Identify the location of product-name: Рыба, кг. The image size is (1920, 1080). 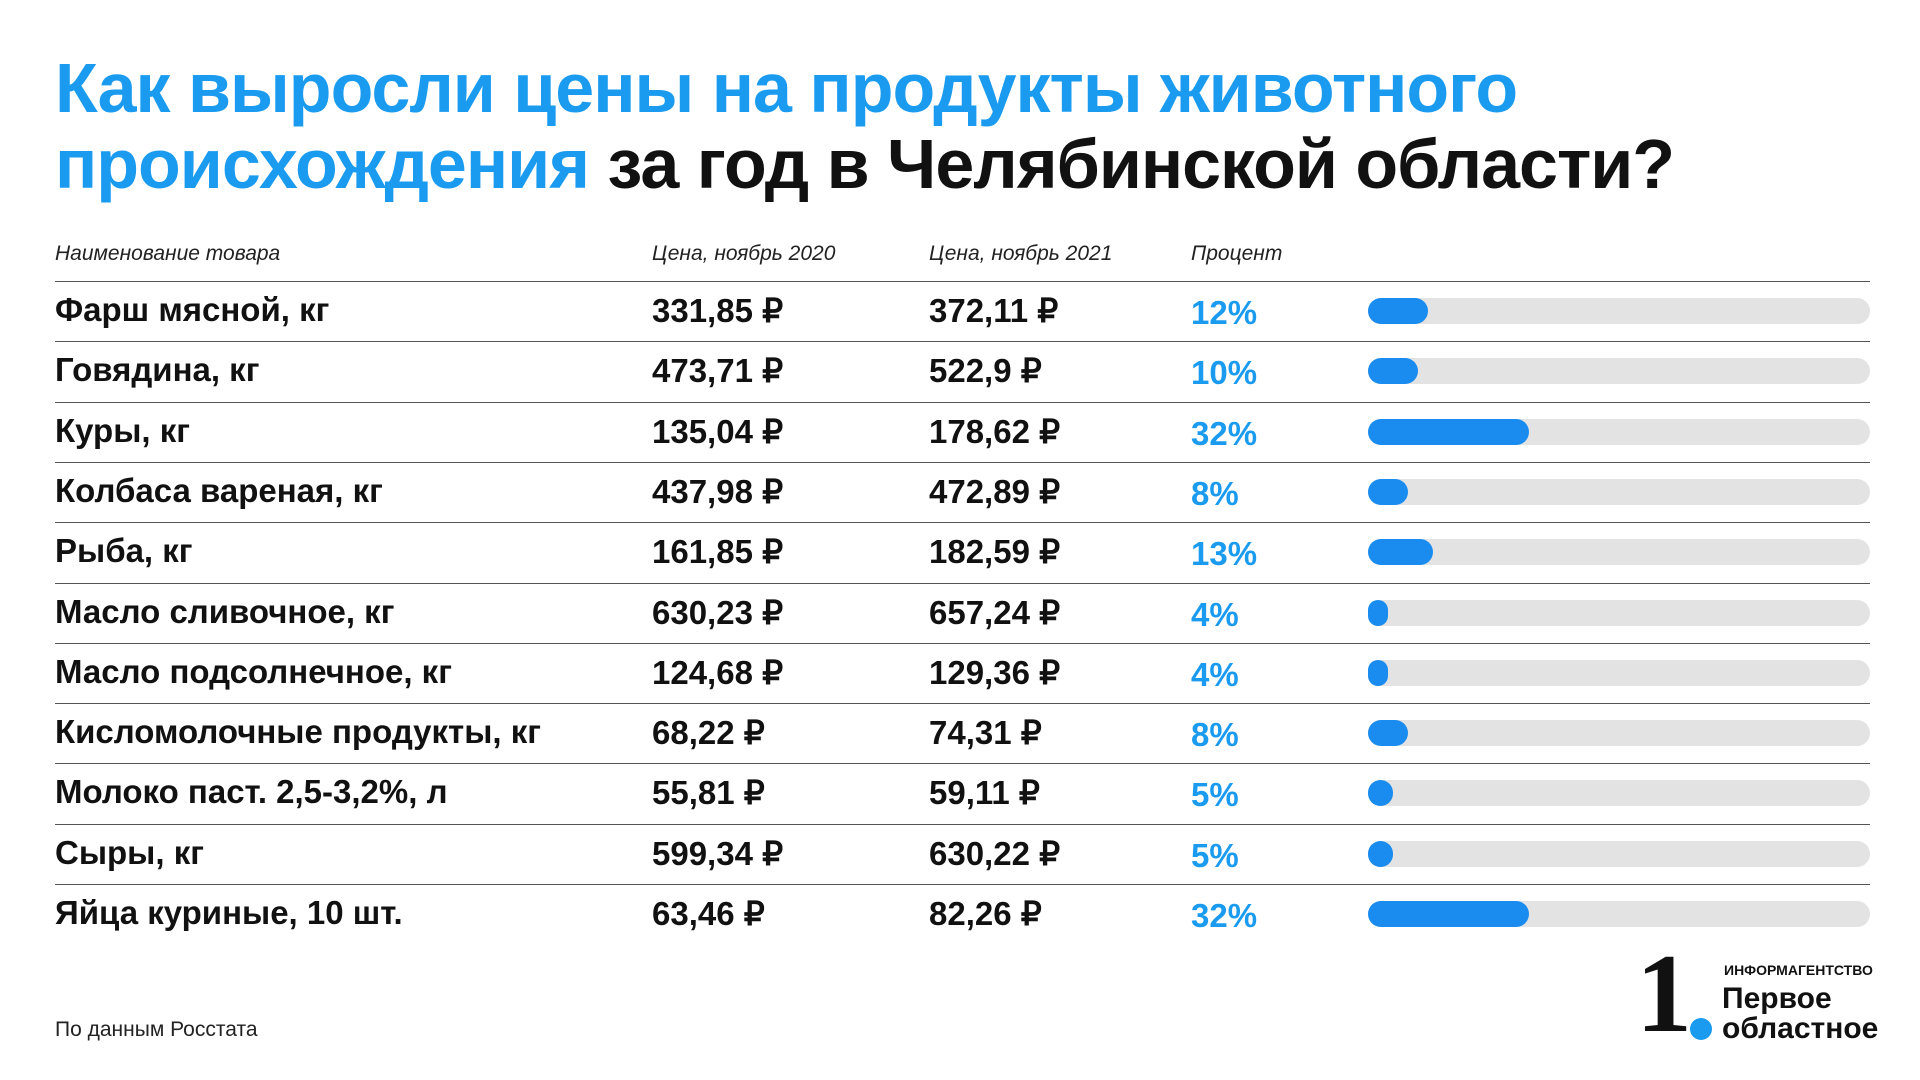
(124, 551).